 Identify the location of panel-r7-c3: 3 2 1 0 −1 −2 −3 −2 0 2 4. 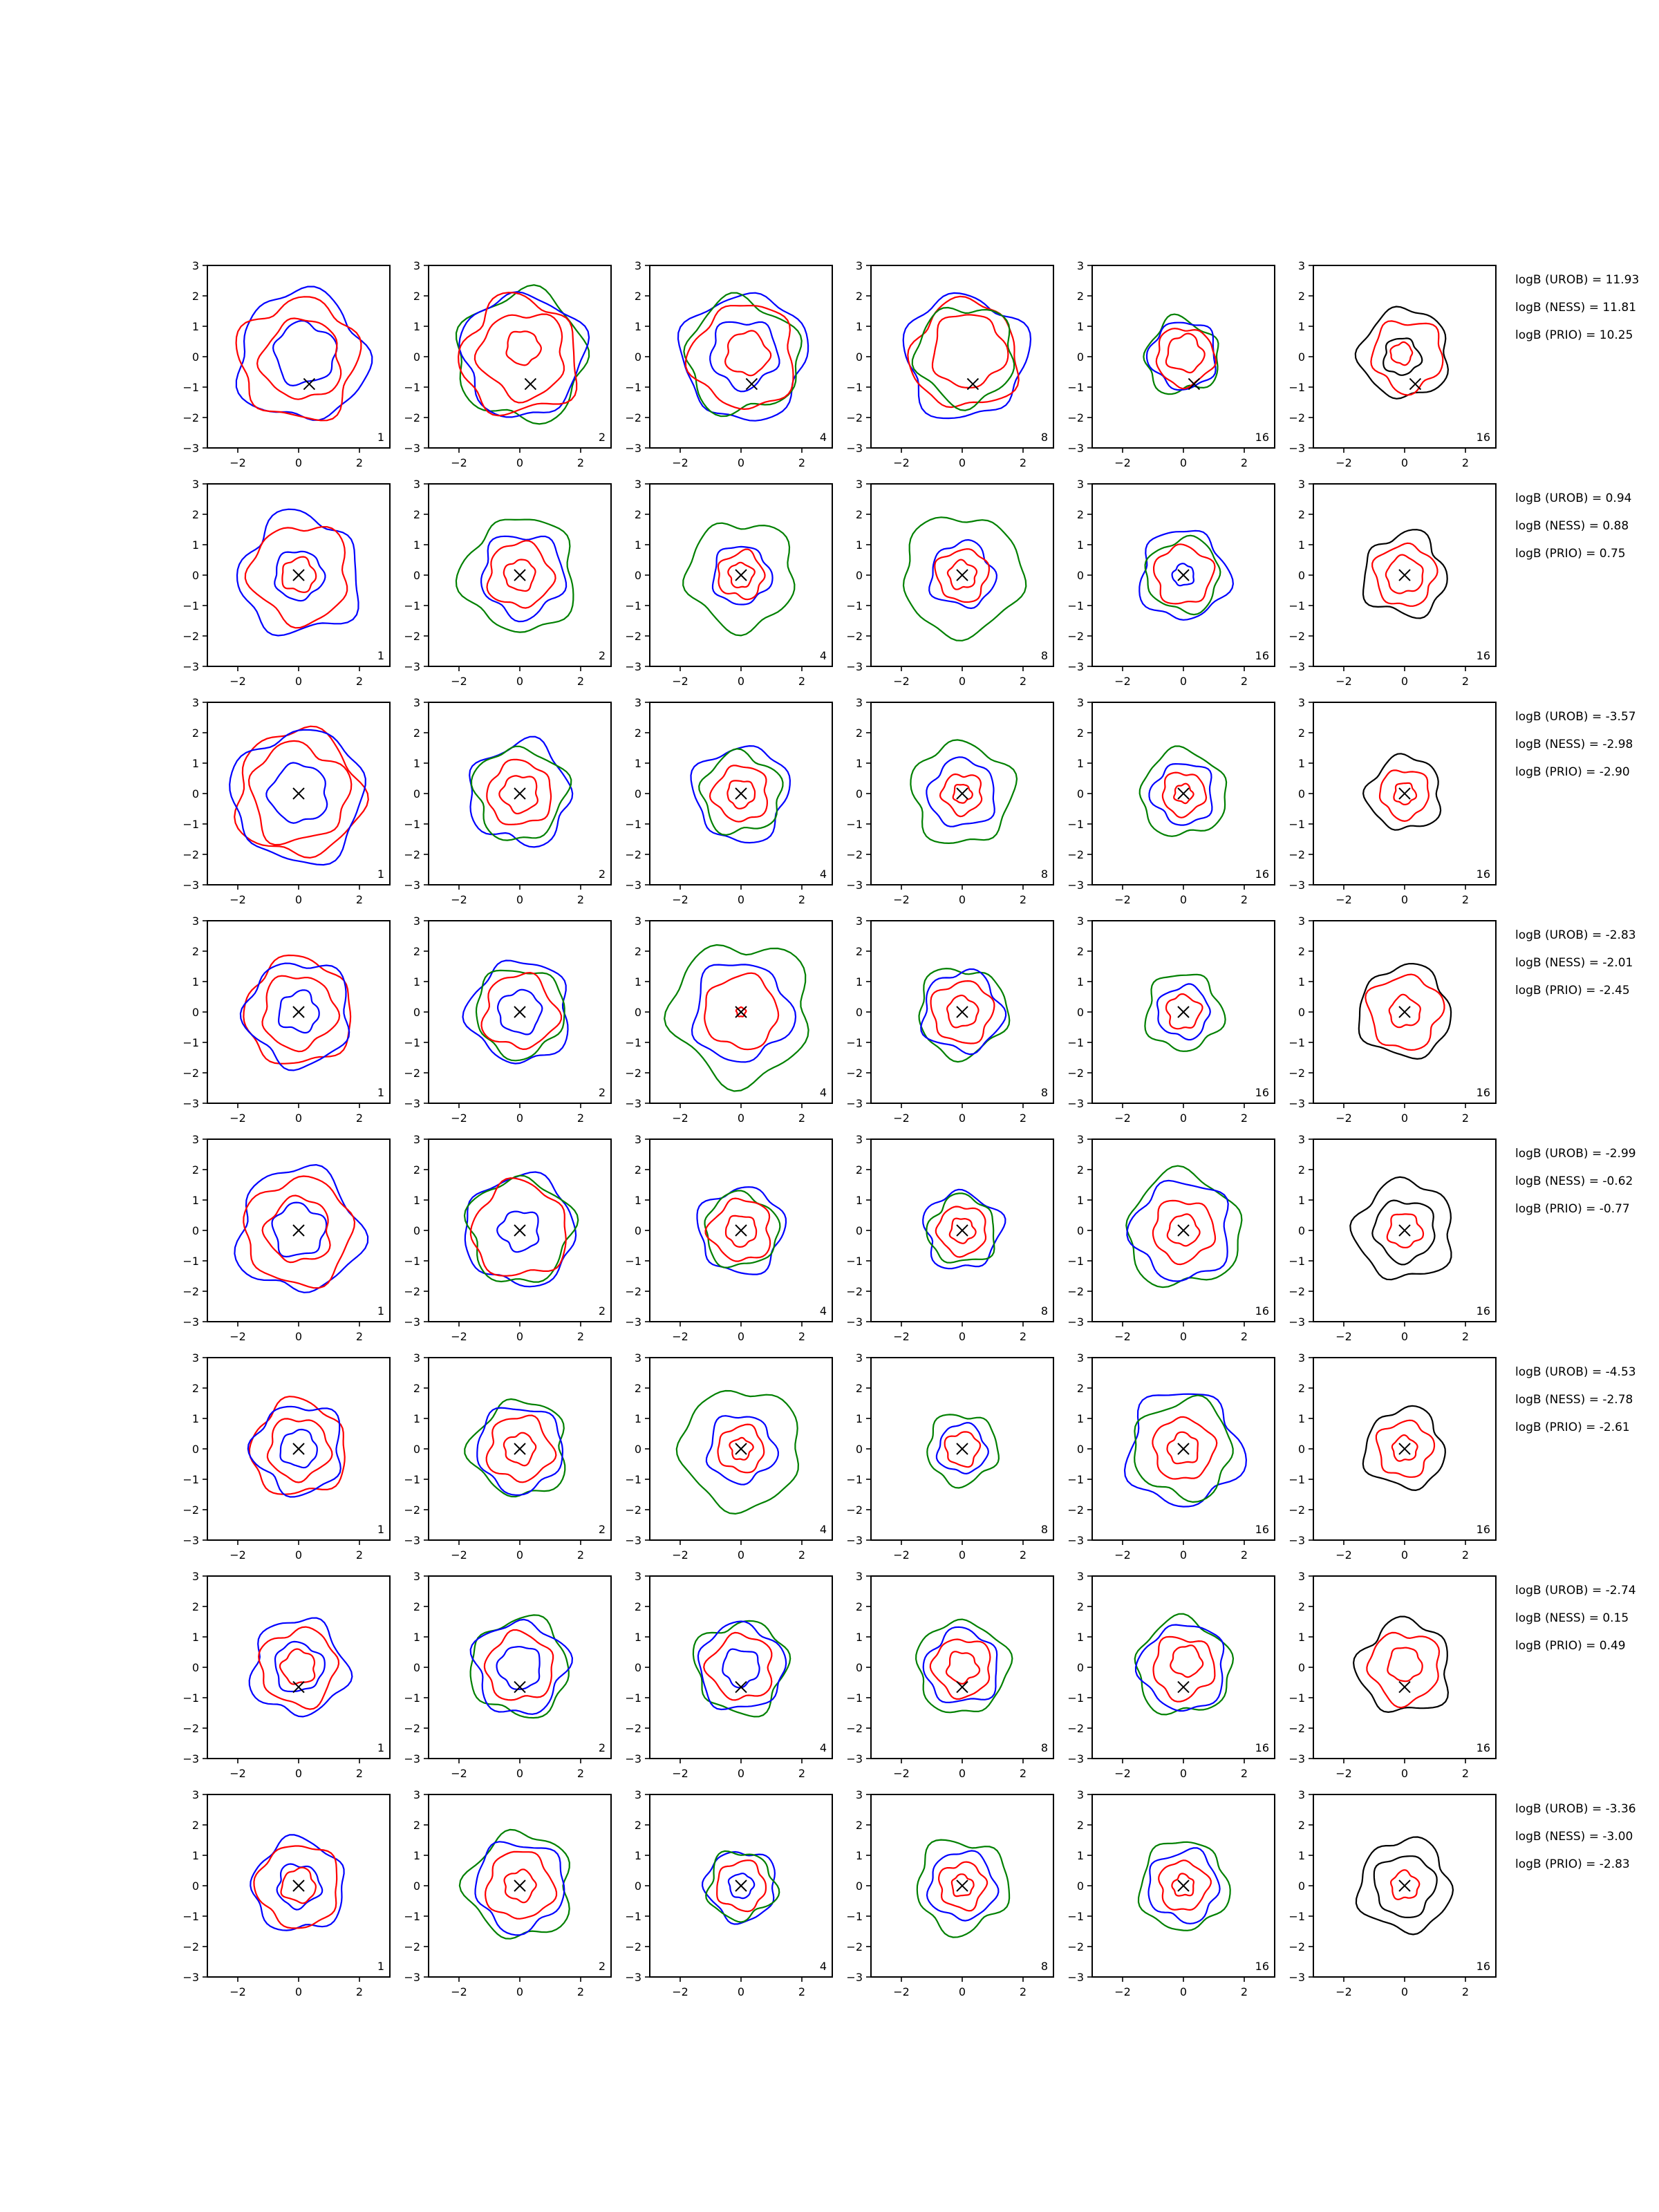
(729, 1675).